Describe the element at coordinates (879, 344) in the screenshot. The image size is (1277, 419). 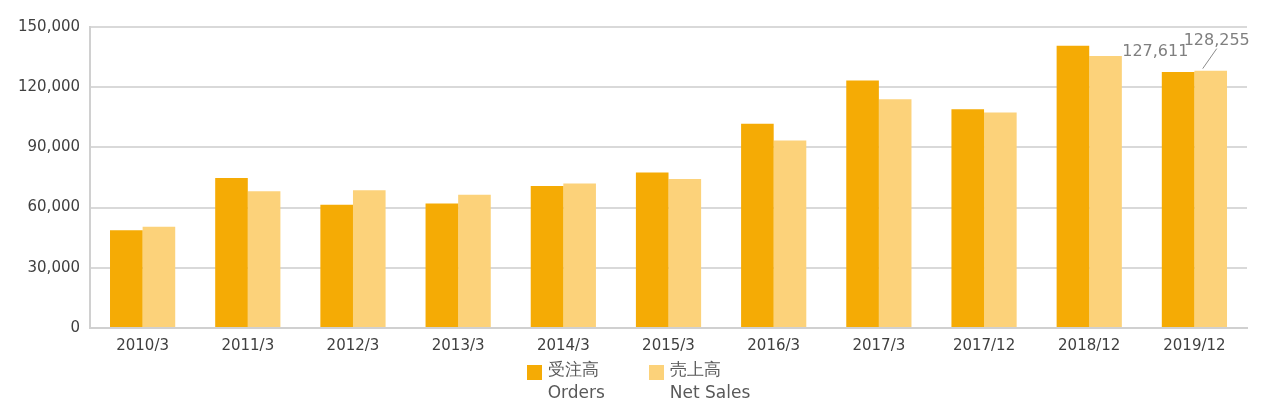
I see `x-tick-label: 2017/3` at that location.